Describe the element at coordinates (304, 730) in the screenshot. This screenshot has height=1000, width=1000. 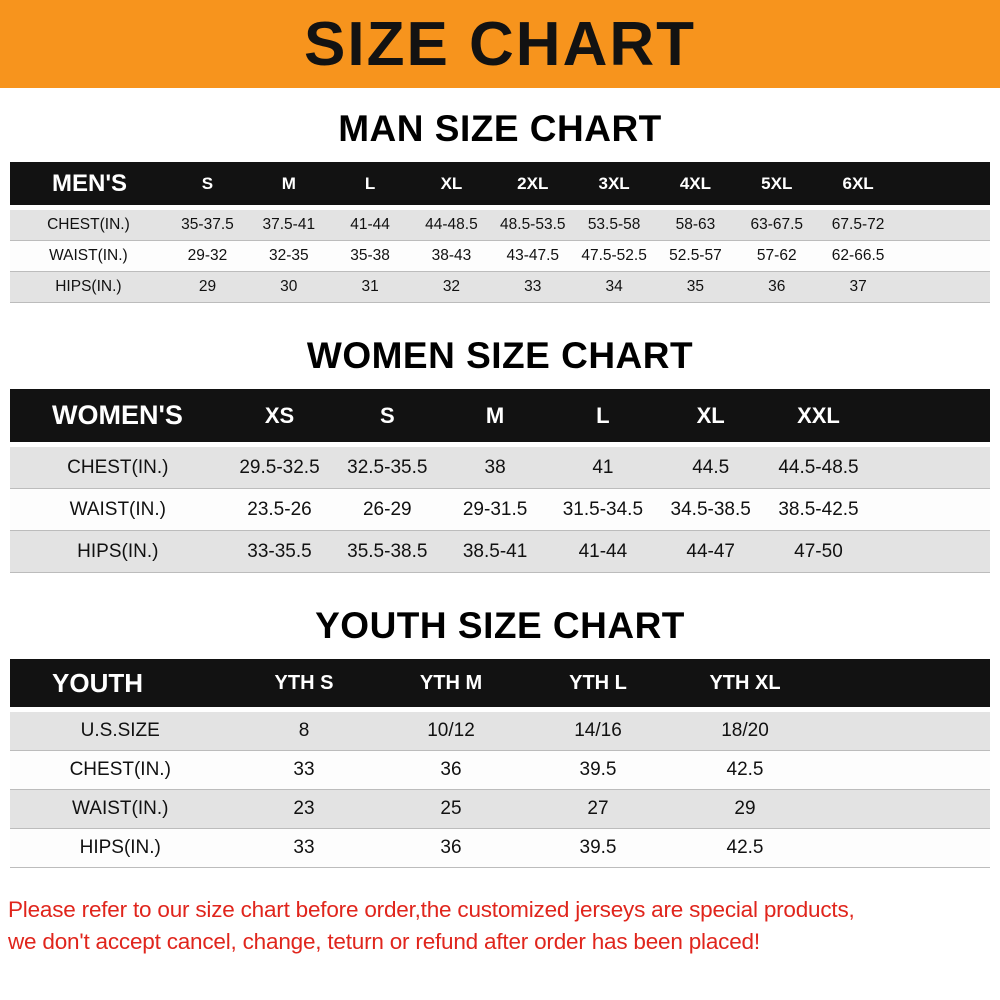
I see `measurement-value: 8` at that location.